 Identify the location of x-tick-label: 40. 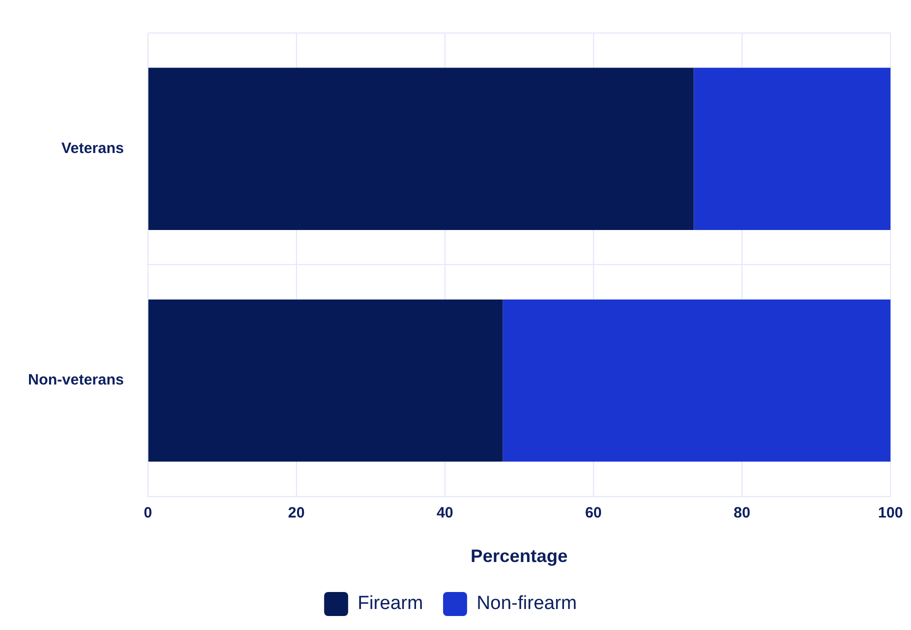
(445, 513).